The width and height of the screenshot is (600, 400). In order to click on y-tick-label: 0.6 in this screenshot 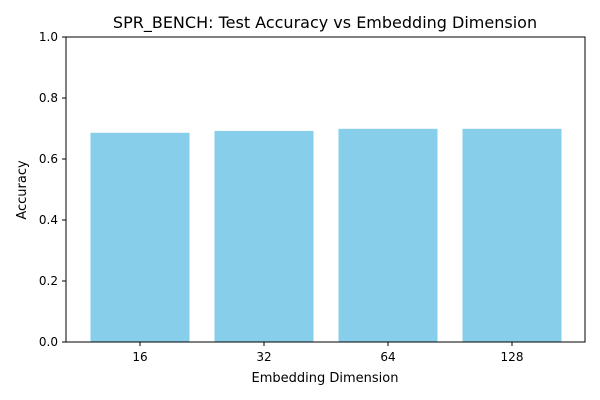, I will do `click(48, 159)`.